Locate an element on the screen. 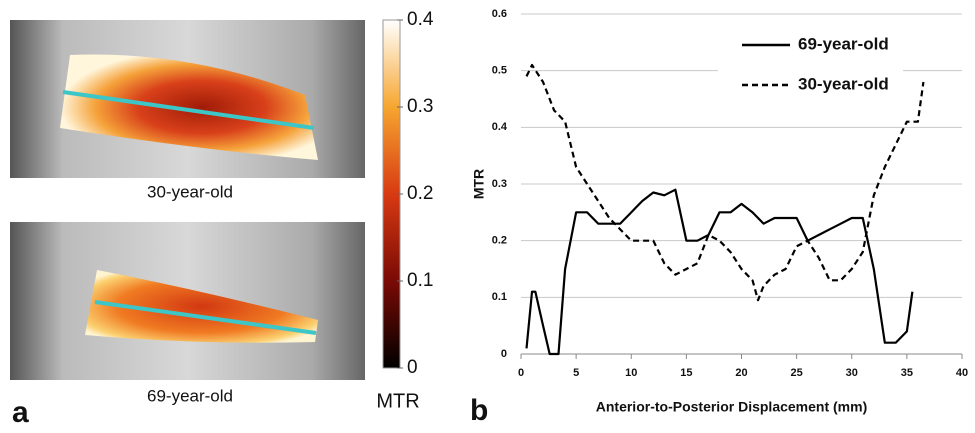 The image size is (975, 433). panel-label: a is located at coordinates (20, 412).